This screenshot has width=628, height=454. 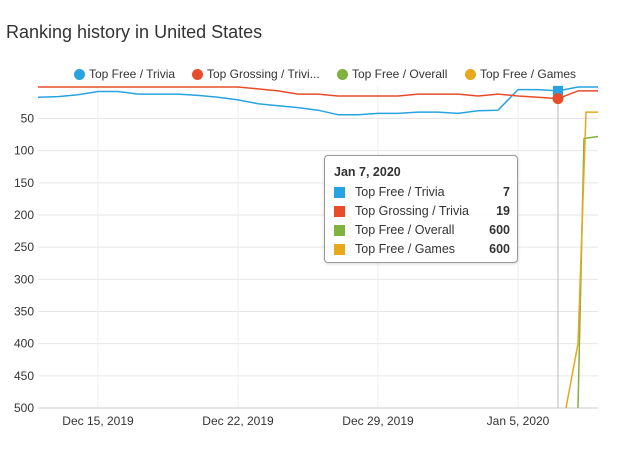 What do you see at coordinates (405, 249) in the screenshot?
I see `tooltip-row-label: Top Free / Games` at bounding box center [405, 249].